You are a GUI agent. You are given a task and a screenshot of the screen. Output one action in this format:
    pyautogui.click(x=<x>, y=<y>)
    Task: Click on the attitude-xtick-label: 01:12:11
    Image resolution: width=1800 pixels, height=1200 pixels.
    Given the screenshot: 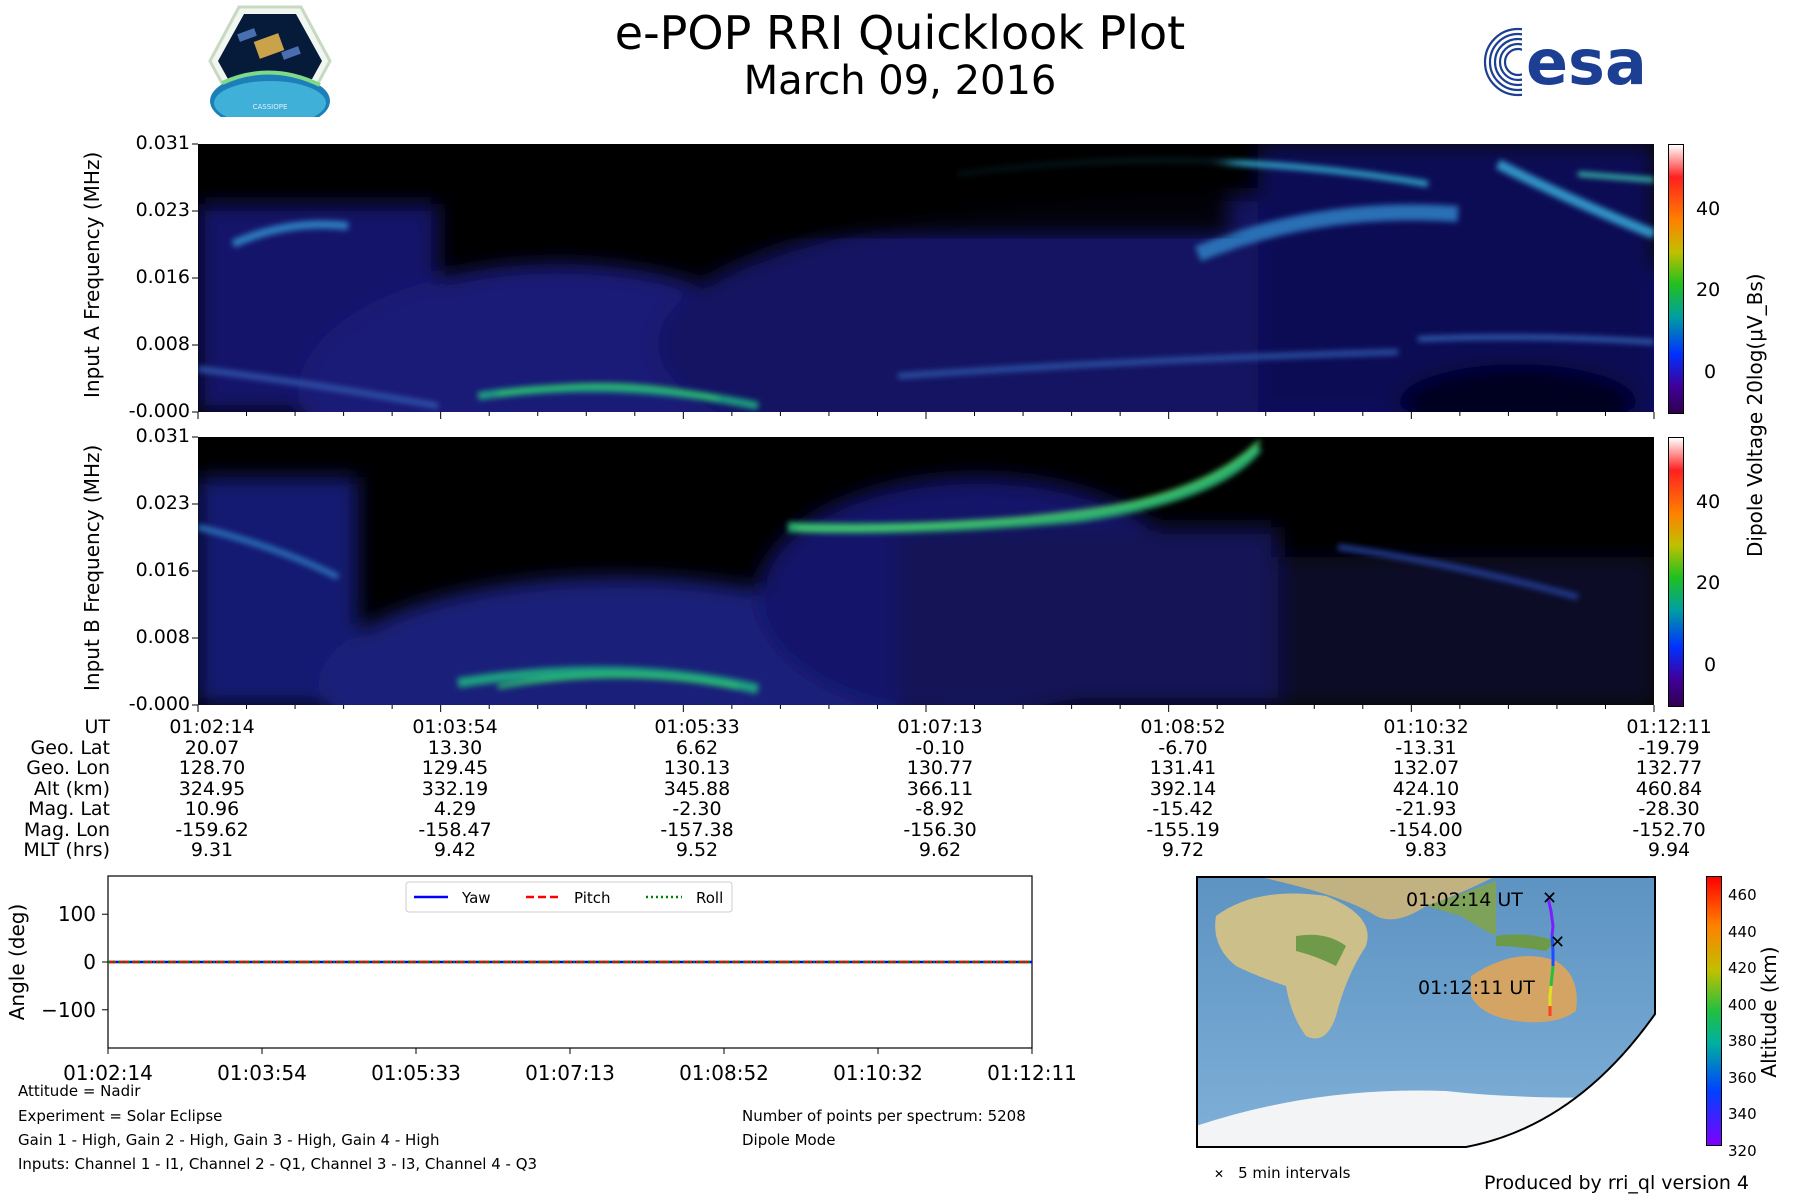 What is the action you would take?
    pyautogui.click(x=1032, y=1073)
    